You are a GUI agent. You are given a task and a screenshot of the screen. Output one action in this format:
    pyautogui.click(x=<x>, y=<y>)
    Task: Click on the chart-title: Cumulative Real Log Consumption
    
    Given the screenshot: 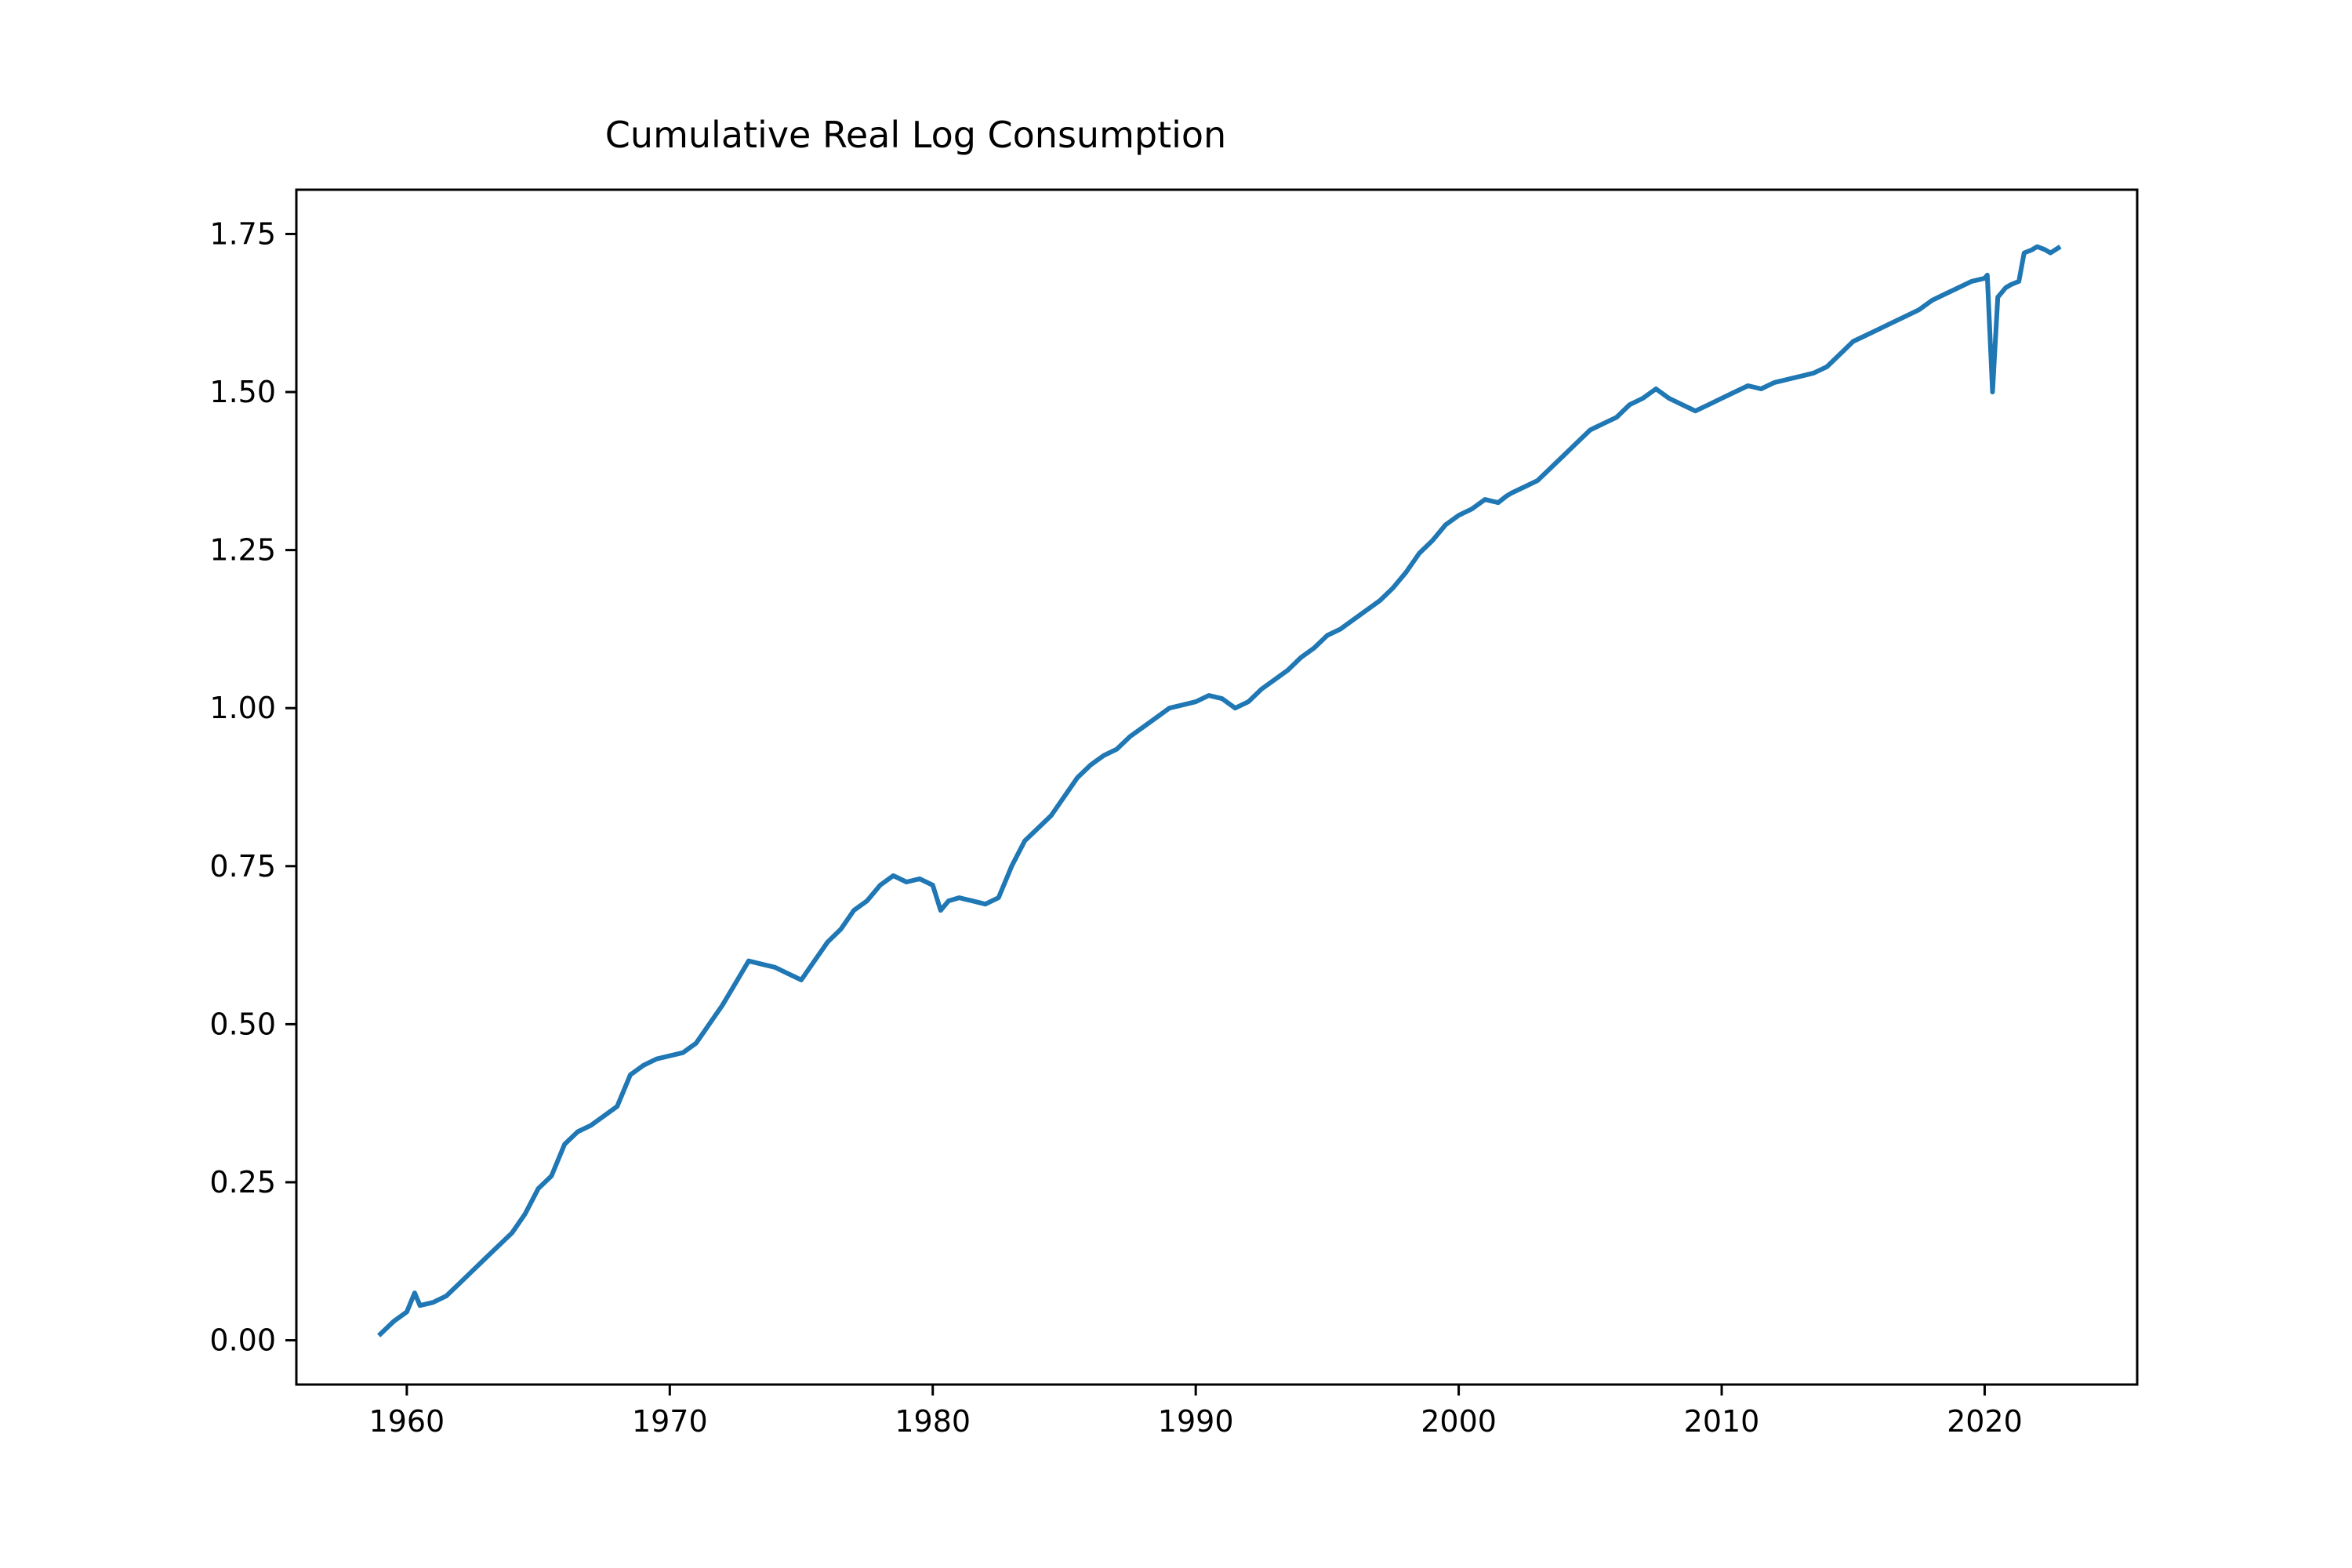 What is the action you would take?
    pyautogui.click(x=915, y=135)
    